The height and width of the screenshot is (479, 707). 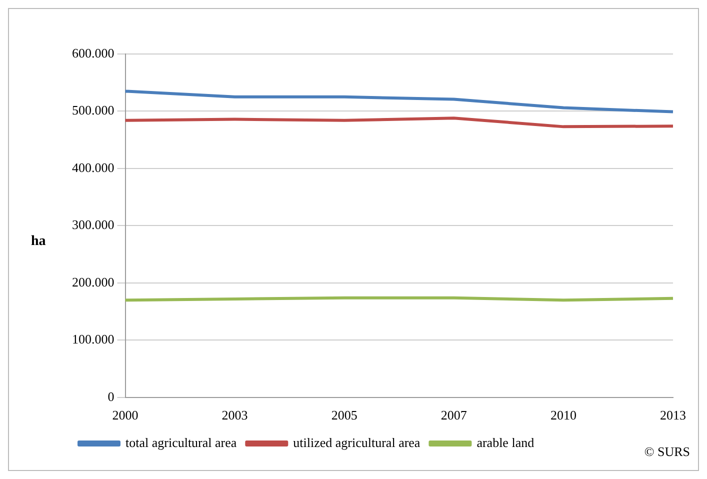 What do you see at coordinates (93, 110) in the screenshot?
I see `y-tick-label: 500.000` at bounding box center [93, 110].